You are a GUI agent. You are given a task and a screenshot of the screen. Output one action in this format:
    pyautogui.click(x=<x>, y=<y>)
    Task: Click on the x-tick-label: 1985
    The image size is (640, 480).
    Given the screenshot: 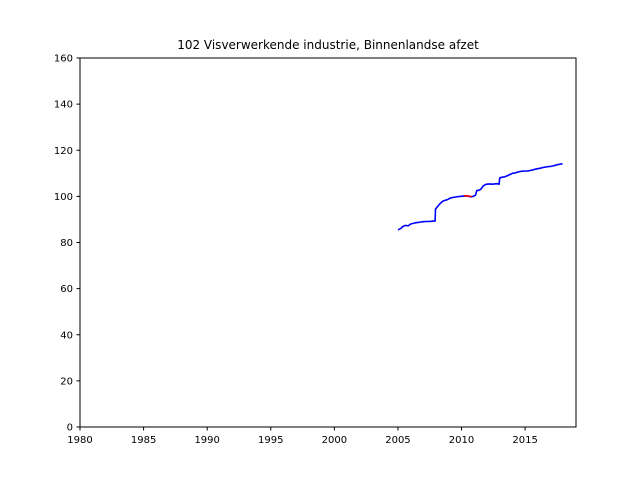 What is the action you would take?
    pyautogui.click(x=143, y=440)
    